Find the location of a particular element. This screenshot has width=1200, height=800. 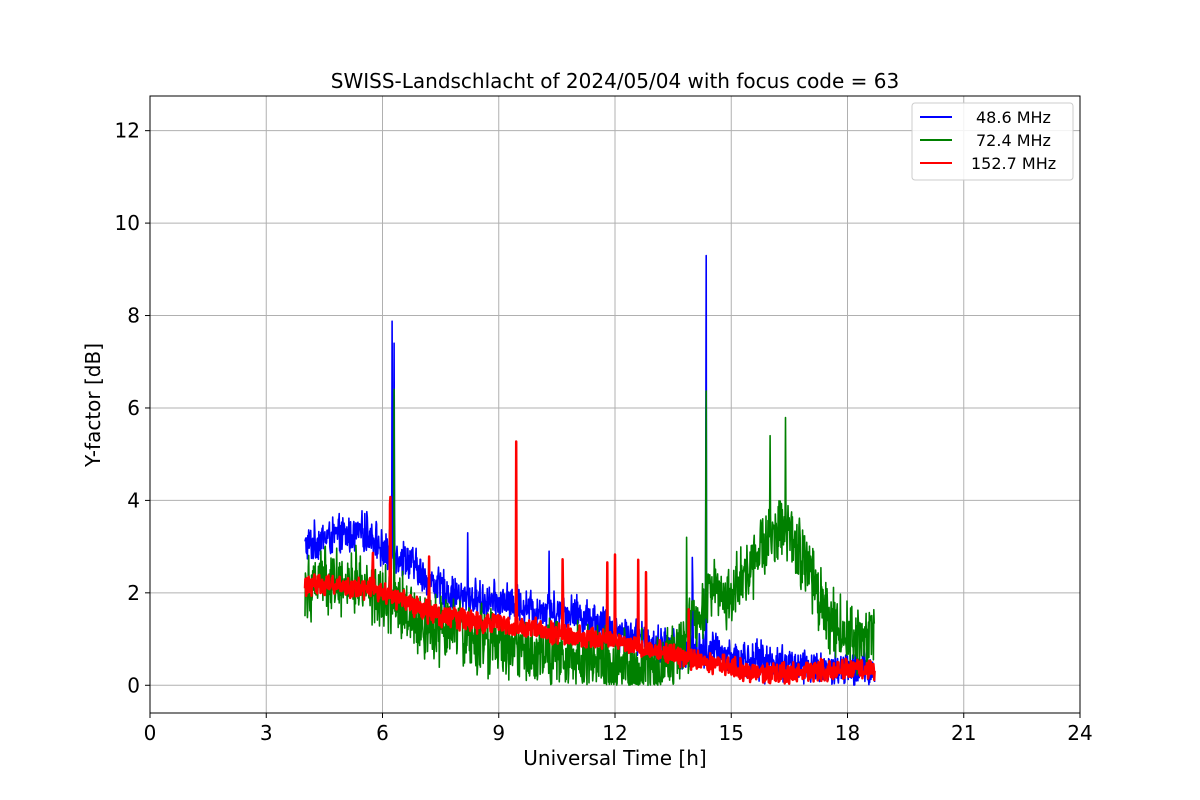

y-tick-label: 4 is located at coordinates (133, 500).